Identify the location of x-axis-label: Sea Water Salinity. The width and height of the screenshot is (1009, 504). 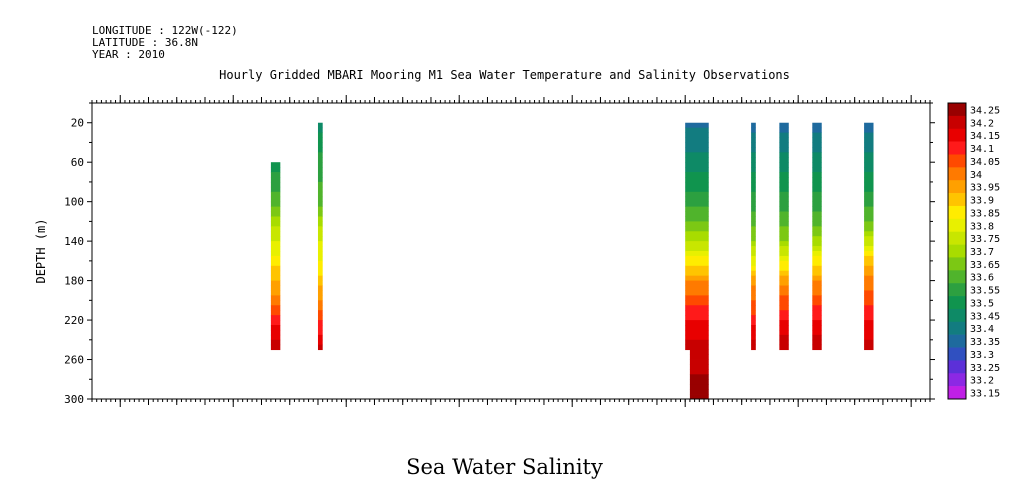
(504, 467).